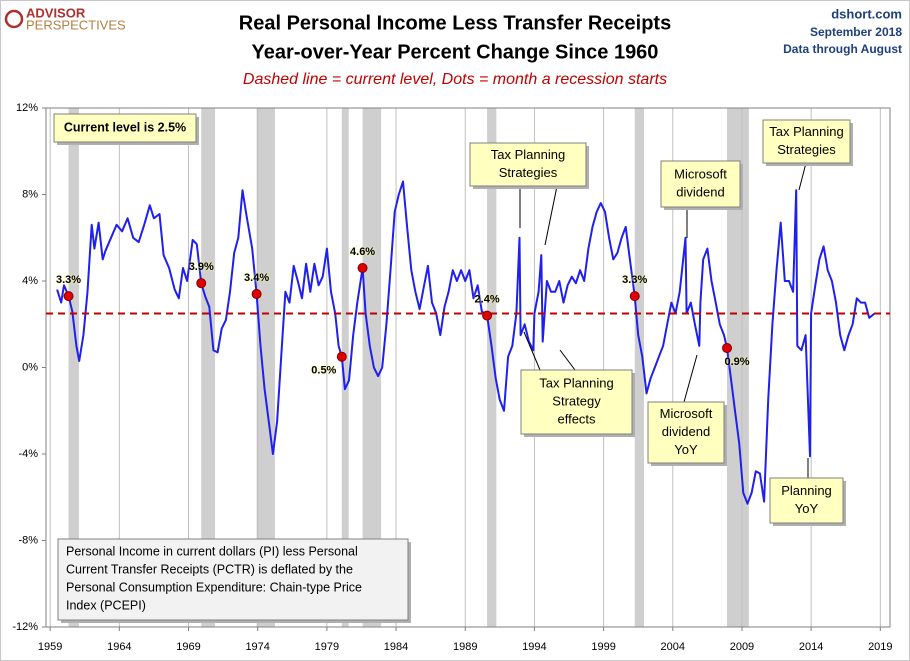 The height and width of the screenshot is (661, 910). Describe the element at coordinates (856, 32) in the screenshot. I see `source: September 2018` at that location.